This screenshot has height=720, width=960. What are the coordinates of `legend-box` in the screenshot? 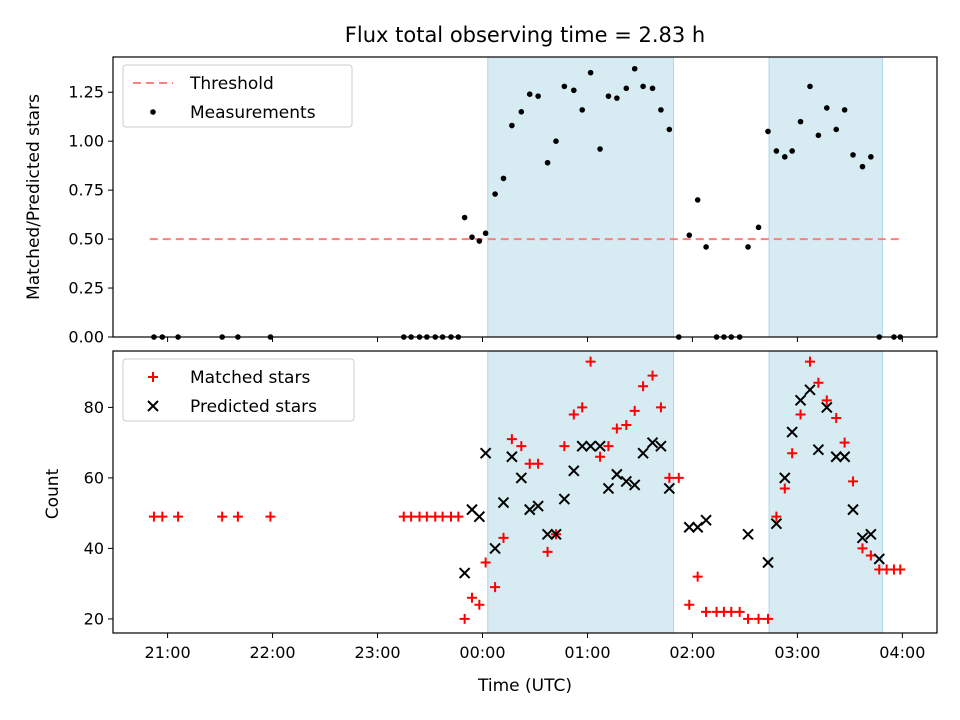 It's located at (237, 96).